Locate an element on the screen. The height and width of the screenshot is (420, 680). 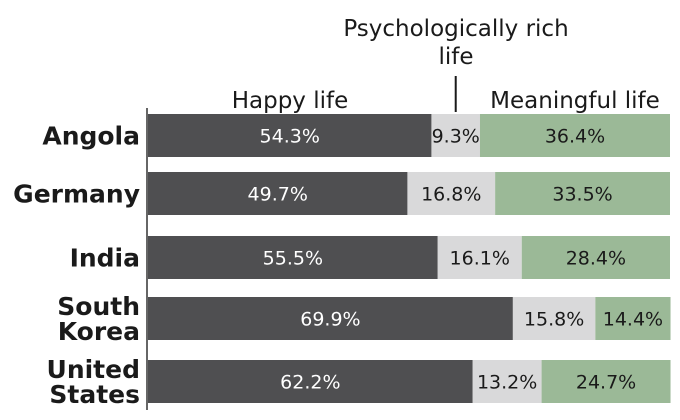
data-label-0-4: 62.2% is located at coordinates (310, 383).